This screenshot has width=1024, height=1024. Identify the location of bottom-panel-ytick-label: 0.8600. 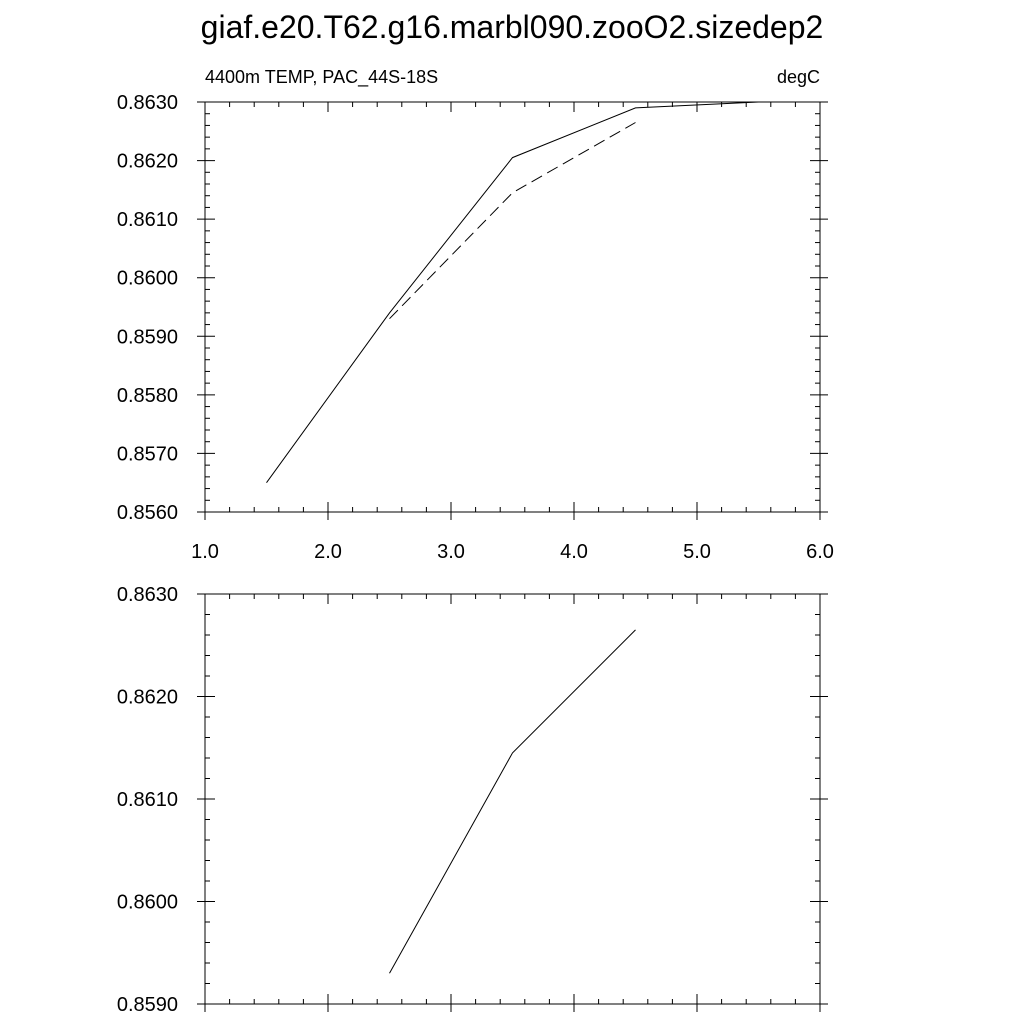
(147, 903).